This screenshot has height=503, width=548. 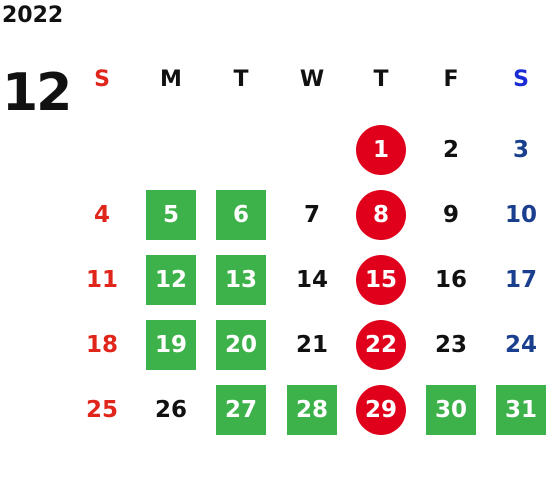 What do you see at coordinates (521, 410) in the screenshot?
I see `day-cell-31: 31` at bounding box center [521, 410].